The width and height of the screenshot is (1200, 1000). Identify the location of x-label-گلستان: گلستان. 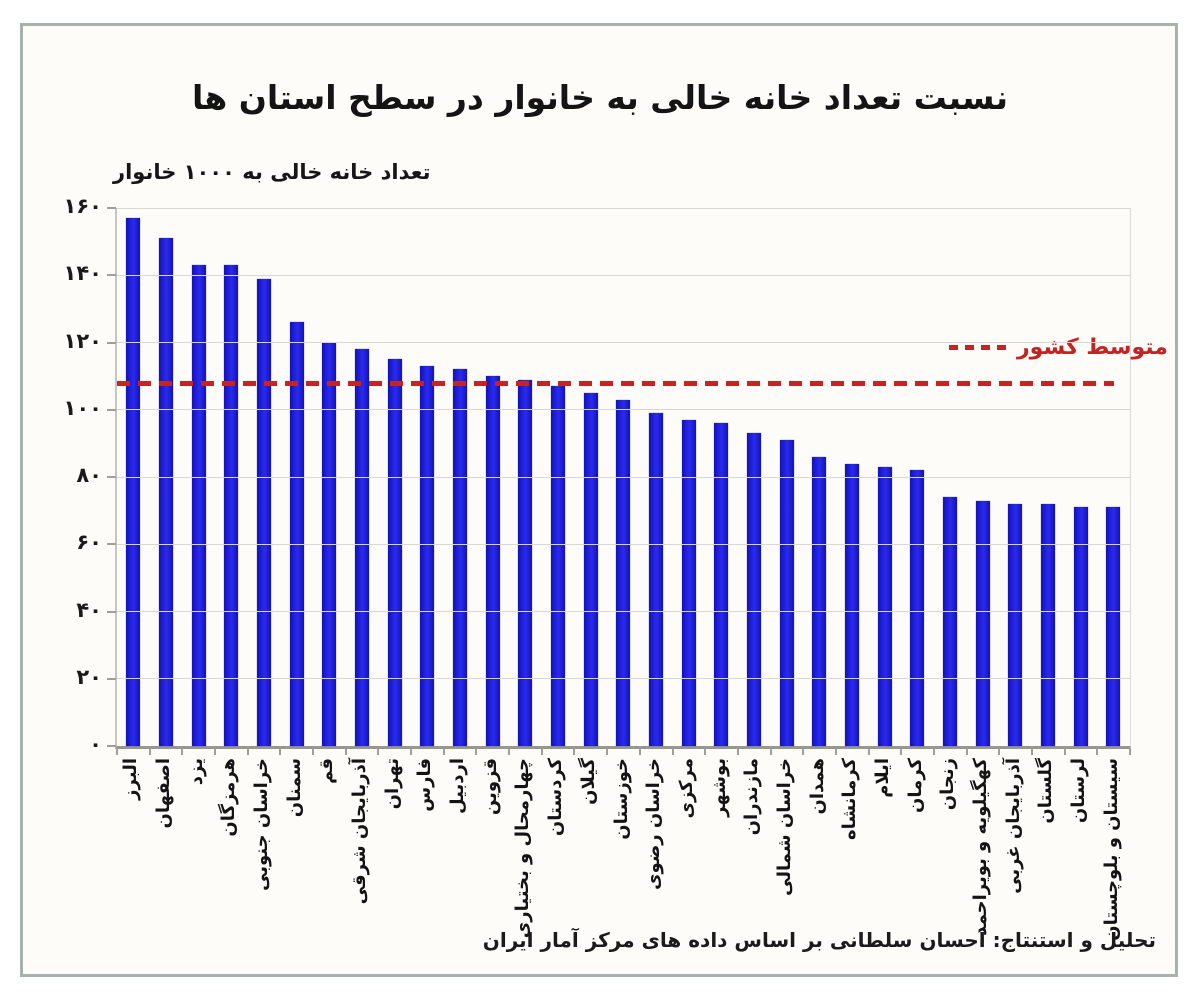
(1046, 791).